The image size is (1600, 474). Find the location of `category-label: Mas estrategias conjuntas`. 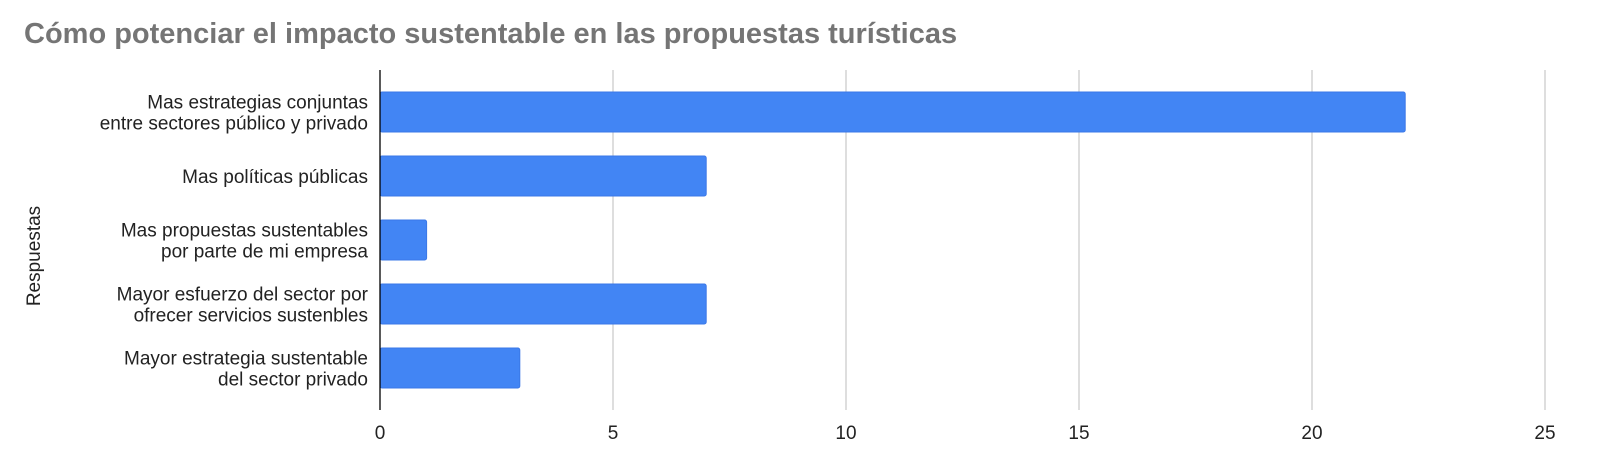

category-label: Mas estrategias conjuntas is located at coordinates (257, 103).